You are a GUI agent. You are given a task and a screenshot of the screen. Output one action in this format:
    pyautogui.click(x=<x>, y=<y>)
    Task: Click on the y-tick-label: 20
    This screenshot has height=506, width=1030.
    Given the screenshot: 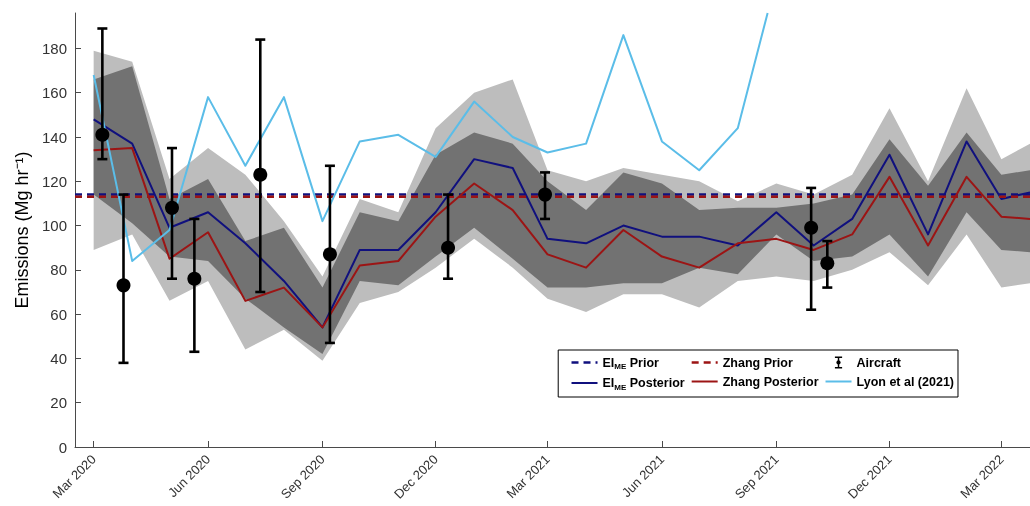 What is the action you would take?
    pyautogui.click(x=58, y=403)
    